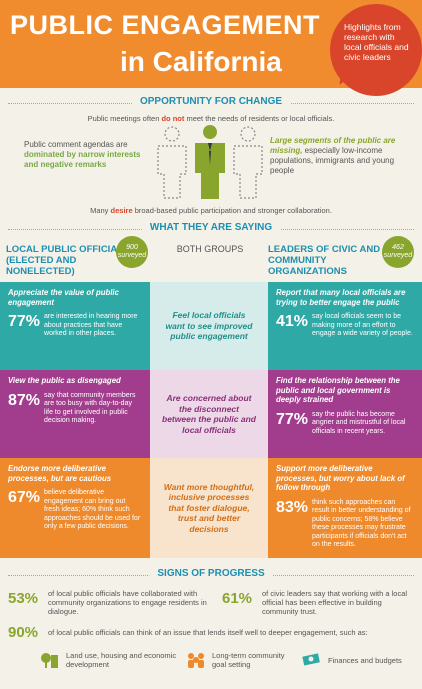 The width and height of the screenshot is (422, 689). I want to click on stat-percent: 53%, so click(23, 598).